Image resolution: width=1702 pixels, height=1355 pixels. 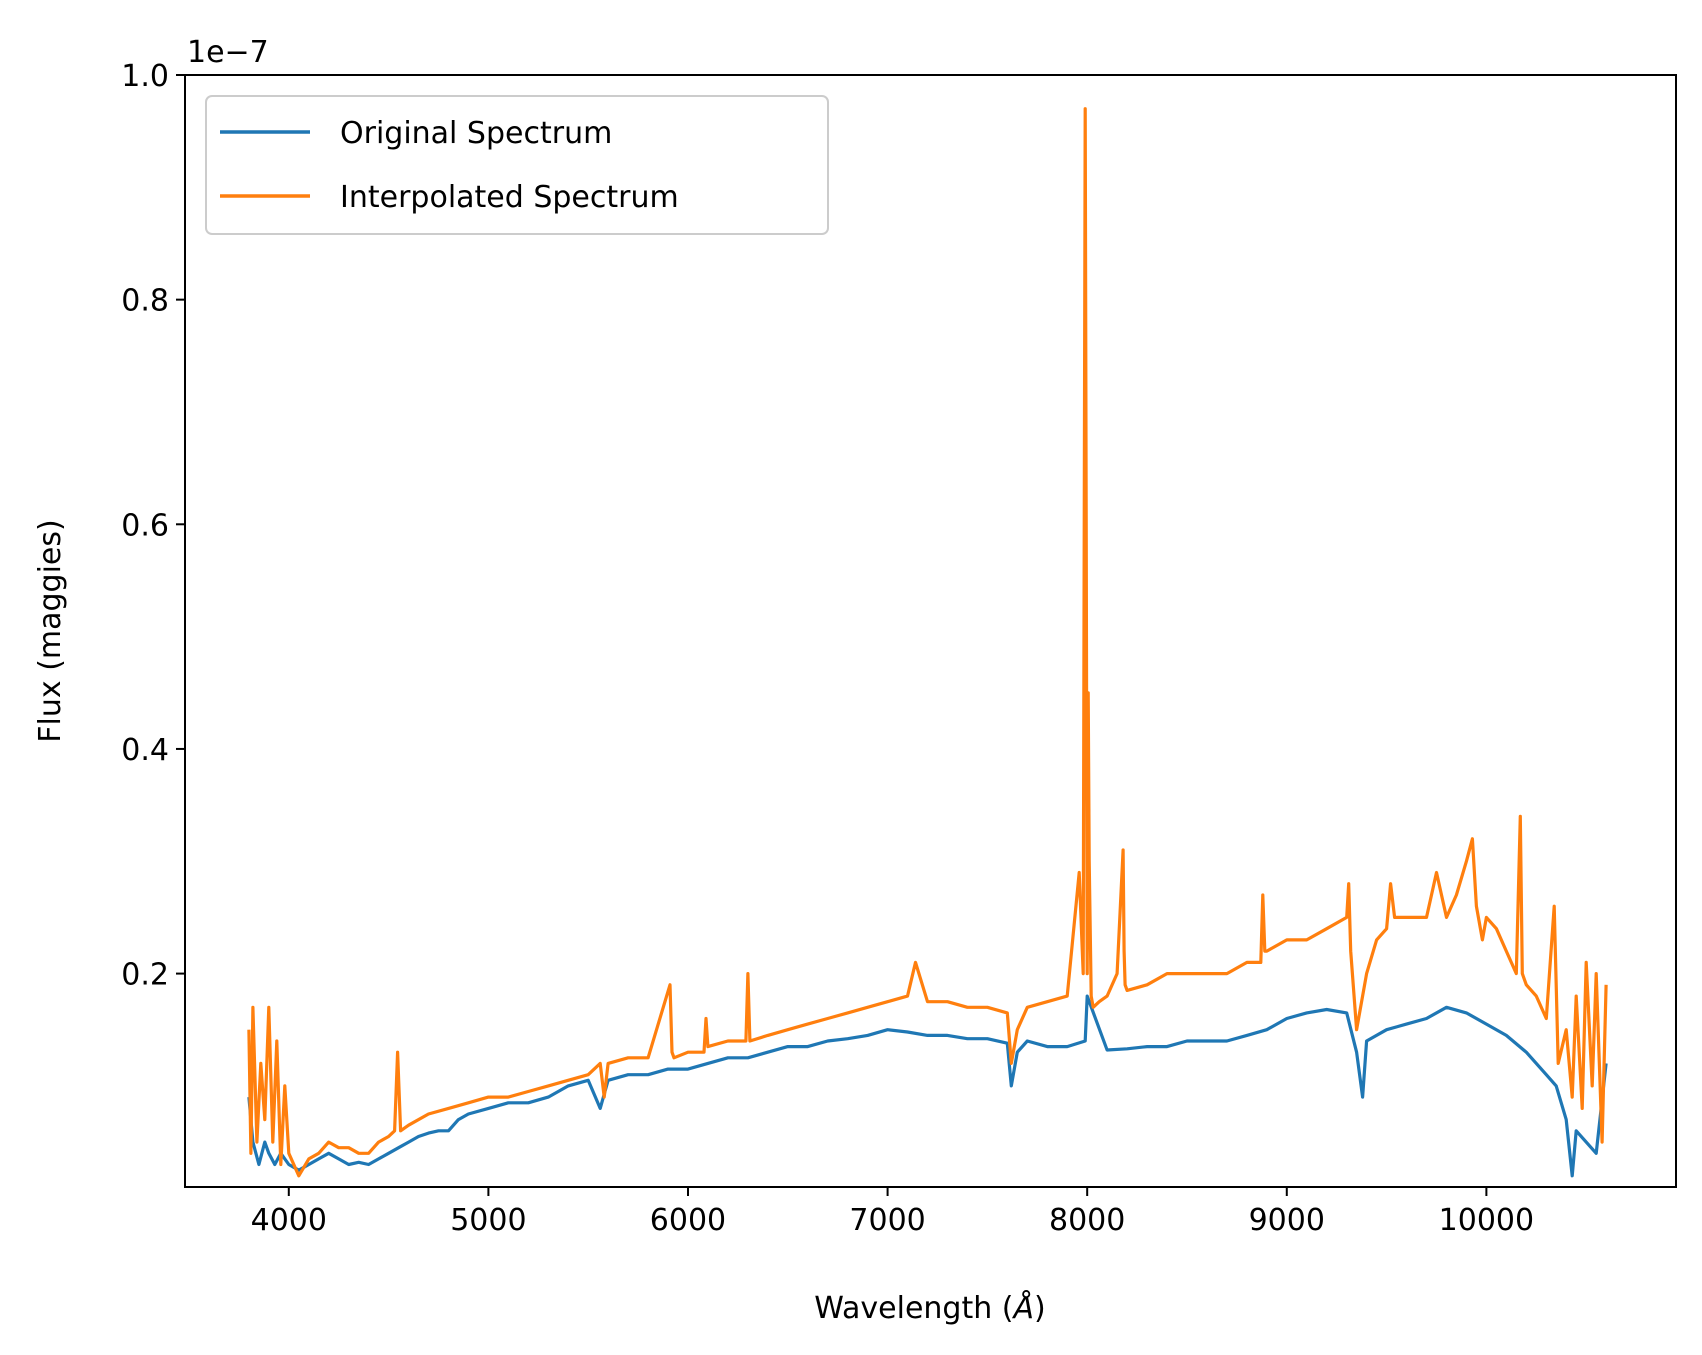 I want to click on y-tick-label: 1.0, so click(x=145, y=76).